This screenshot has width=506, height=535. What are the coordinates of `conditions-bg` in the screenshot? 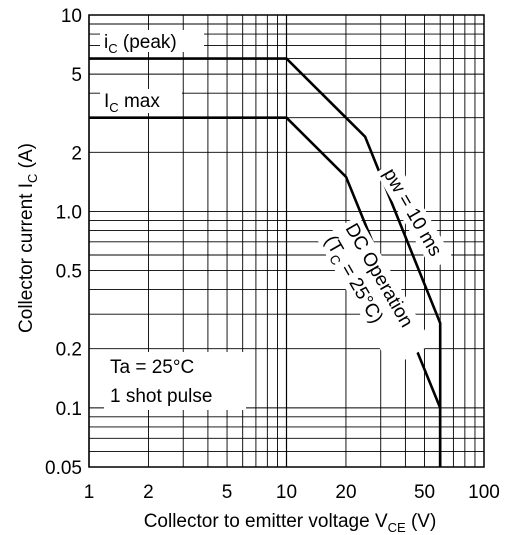 It's located at (175, 381).